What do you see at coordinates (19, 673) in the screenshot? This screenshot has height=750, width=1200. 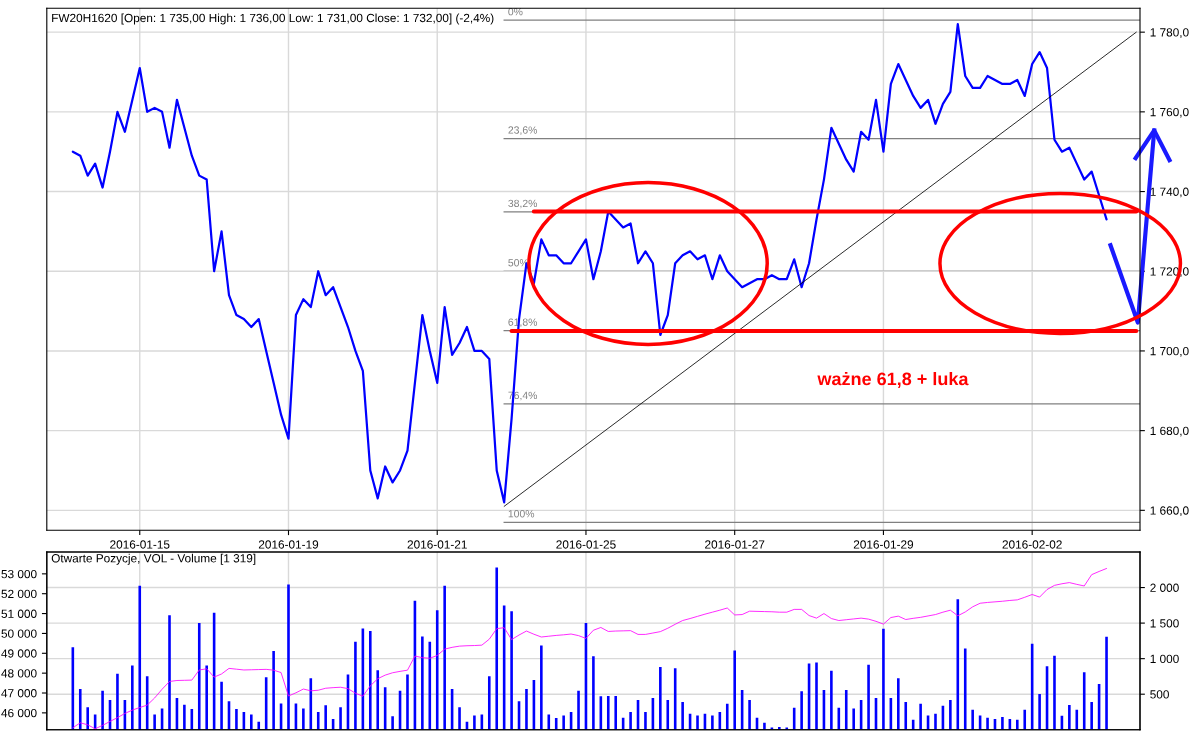 I see `y-tick-label: 48 000` at bounding box center [19, 673].